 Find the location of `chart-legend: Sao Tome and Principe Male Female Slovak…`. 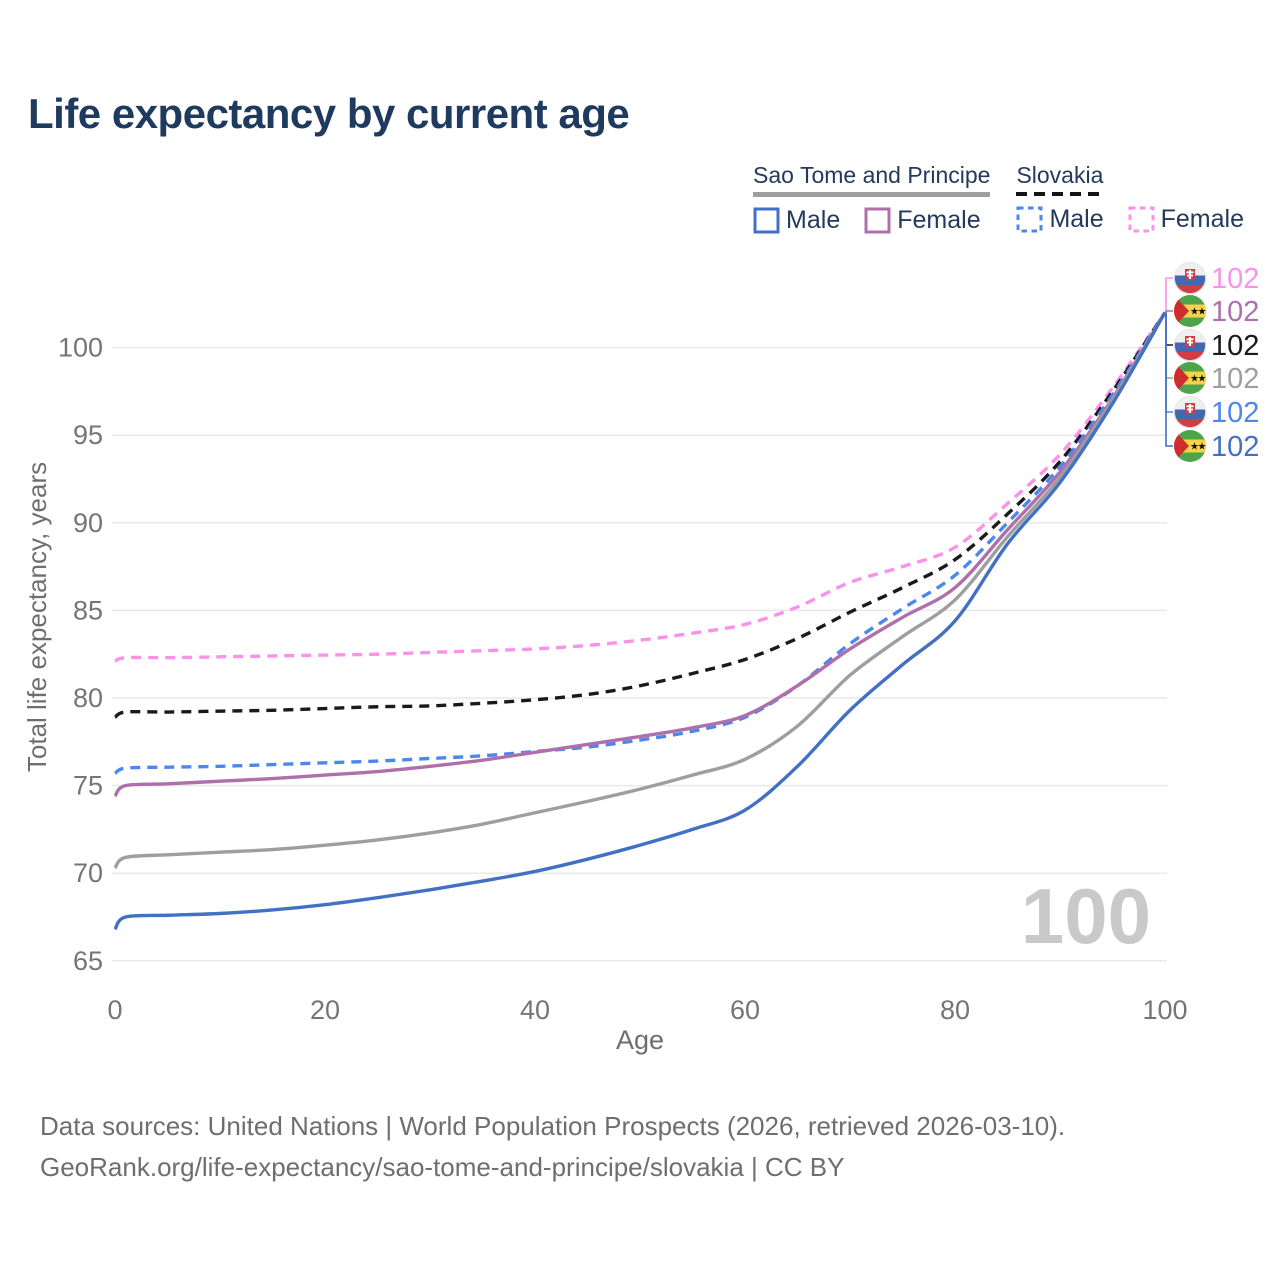

chart-legend: Sao Tome and Principe Male Female Slovak… is located at coordinates (998, 198).